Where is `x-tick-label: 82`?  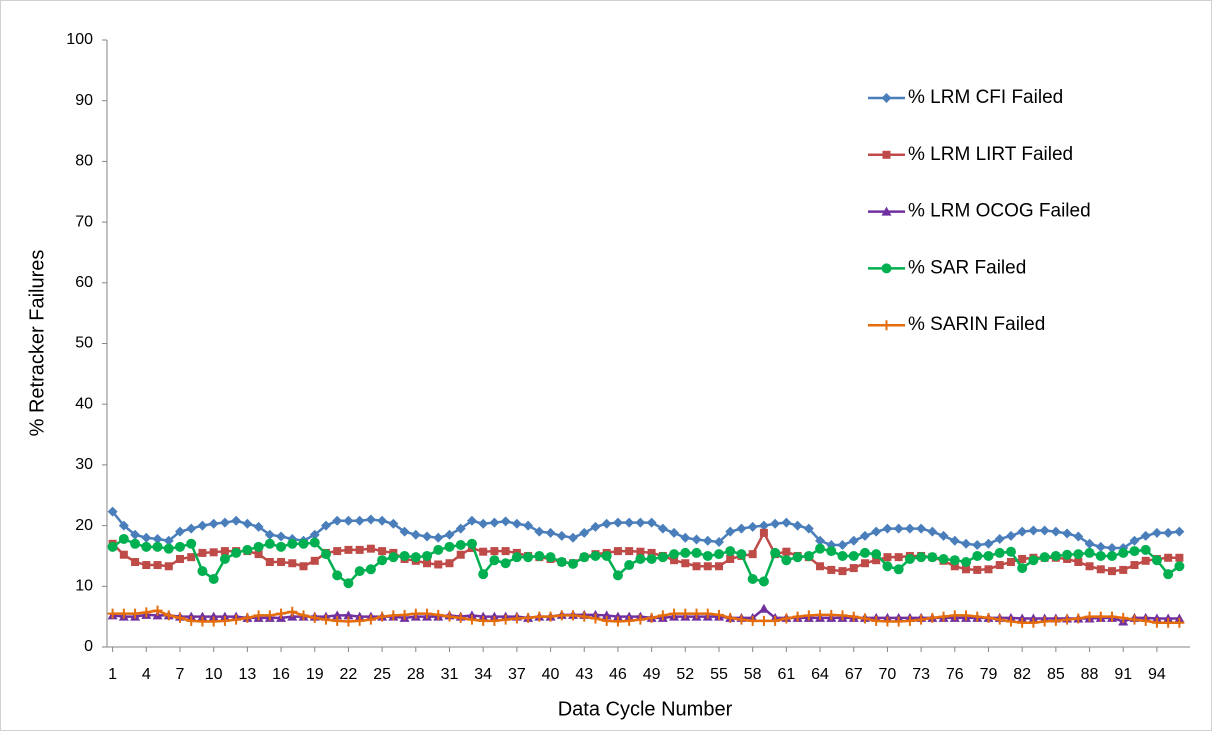 x-tick-label: 82 is located at coordinates (1022, 674).